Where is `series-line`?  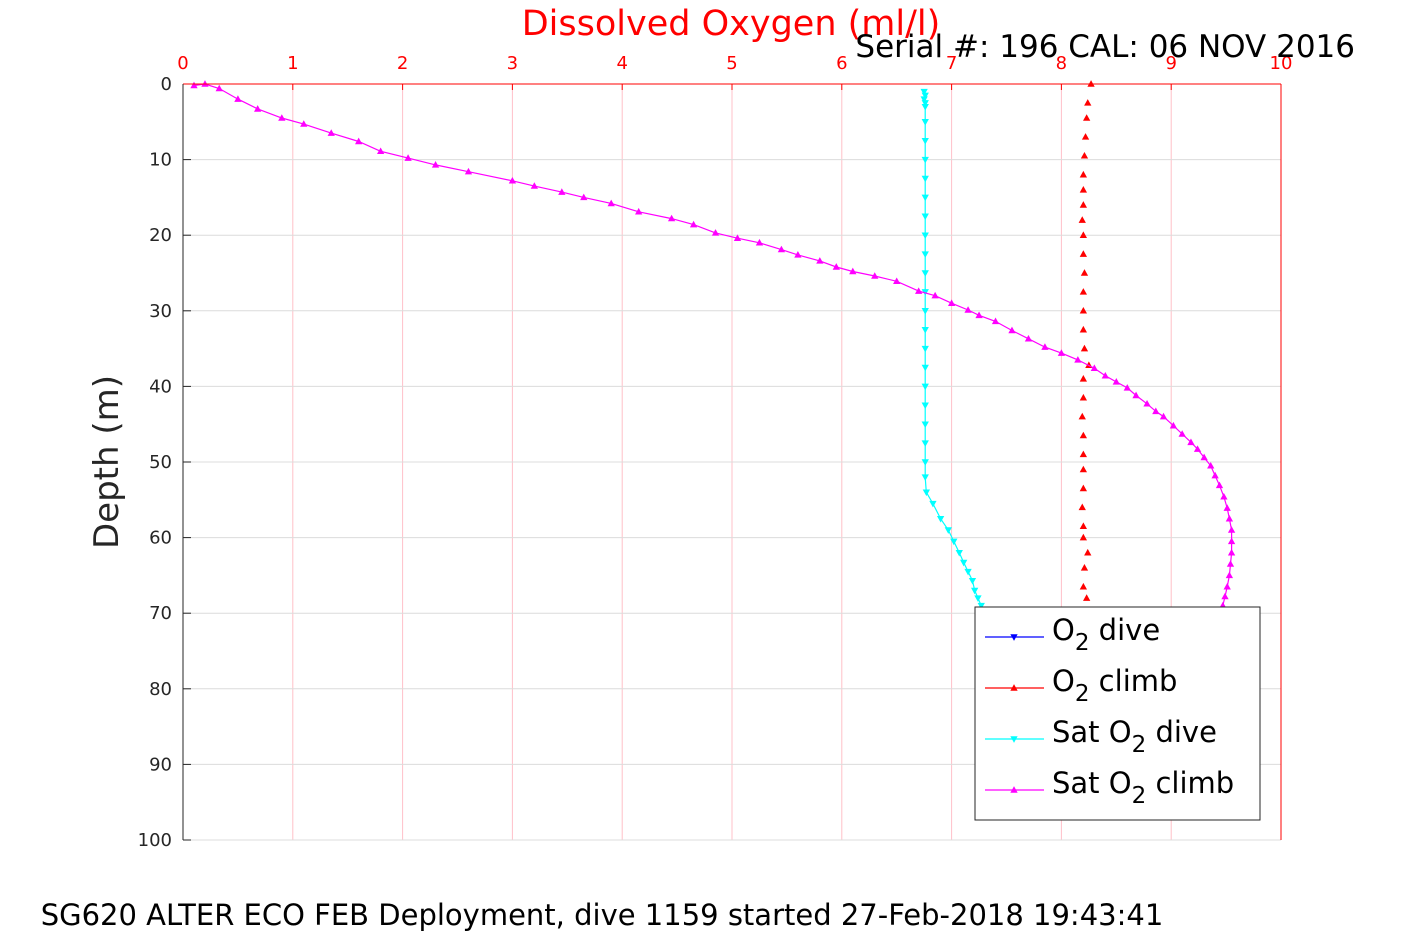
series-line is located at coordinates (952, 348).